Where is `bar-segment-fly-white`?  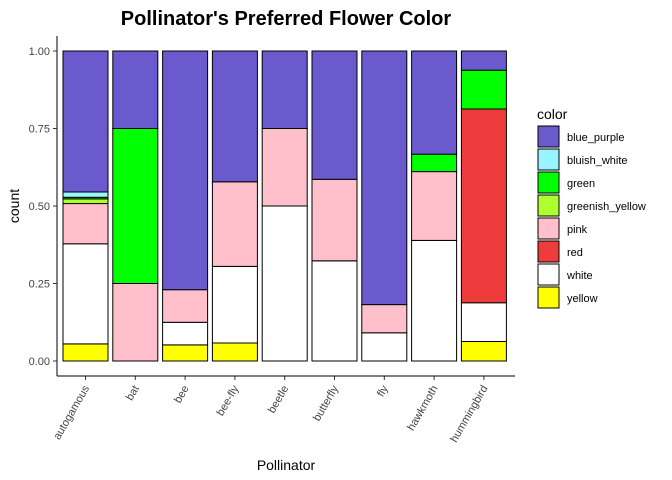 bar-segment-fly-white is located at coordinates (384, 347).